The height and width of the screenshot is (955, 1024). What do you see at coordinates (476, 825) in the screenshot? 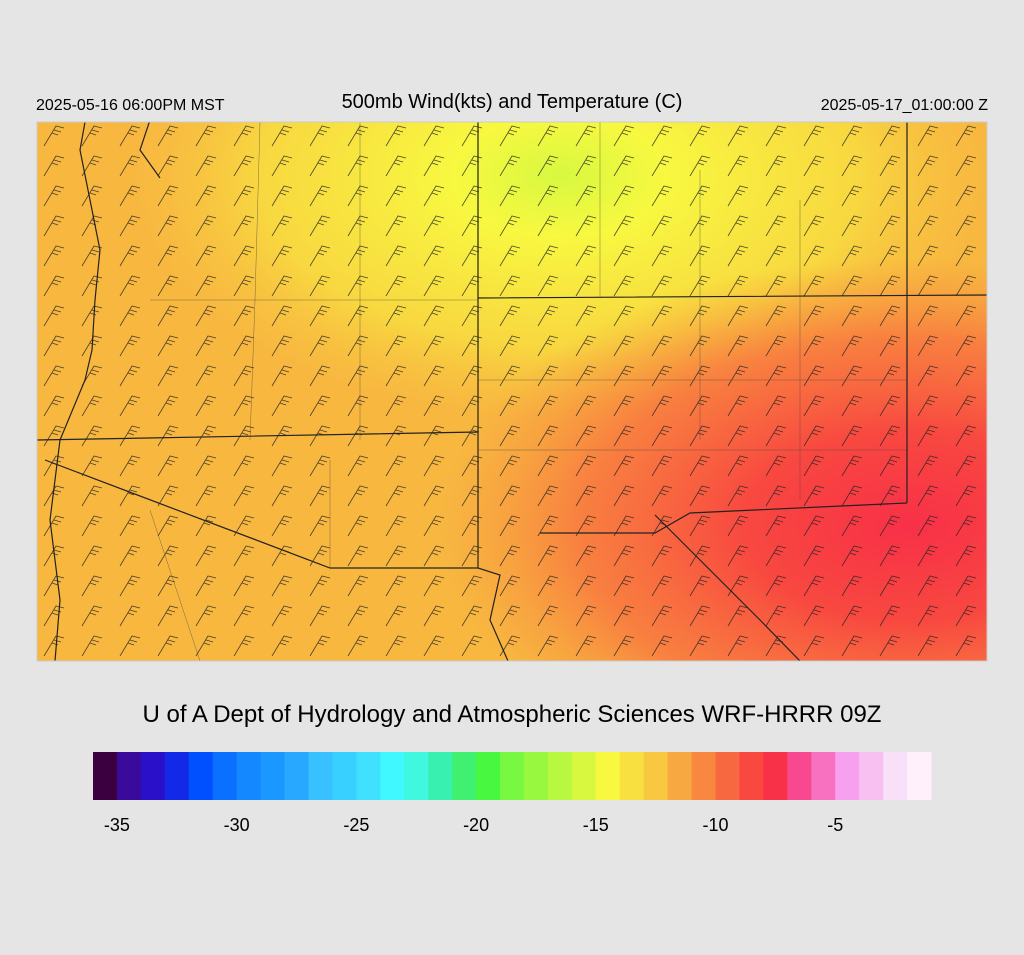
I see `colorbar-tick-label: -20` at bounding box center [476, 825].